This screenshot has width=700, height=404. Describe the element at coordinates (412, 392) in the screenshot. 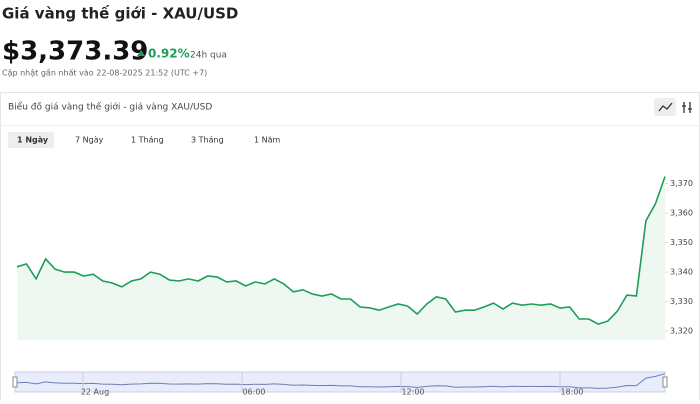

I see `navigator-label: 12:00` at that location.